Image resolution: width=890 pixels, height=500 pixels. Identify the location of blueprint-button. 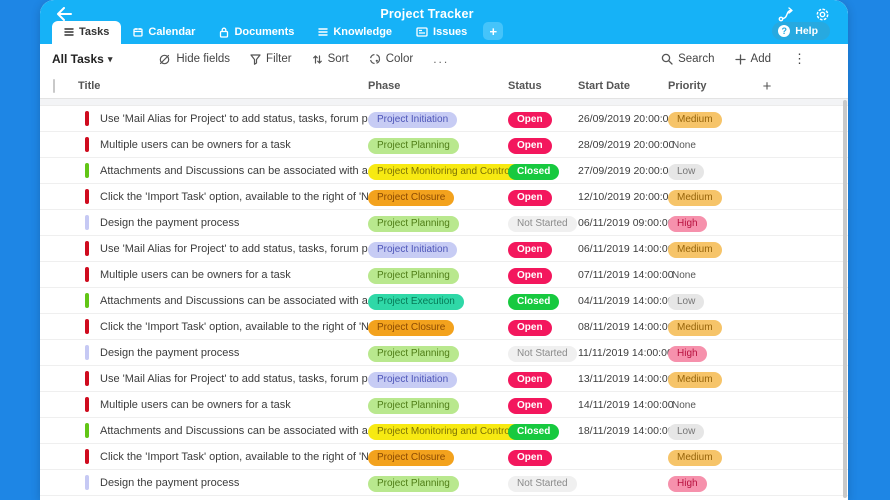
(786, 14).